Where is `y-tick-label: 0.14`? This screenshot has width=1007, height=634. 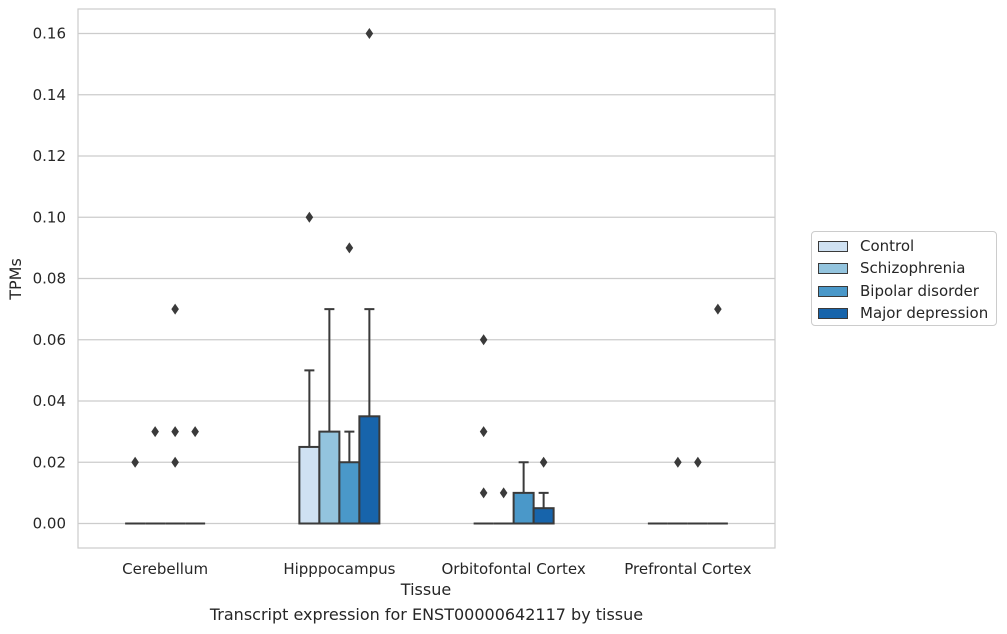
y-tick-label: 0.14 is located at coordinates (49, 95).